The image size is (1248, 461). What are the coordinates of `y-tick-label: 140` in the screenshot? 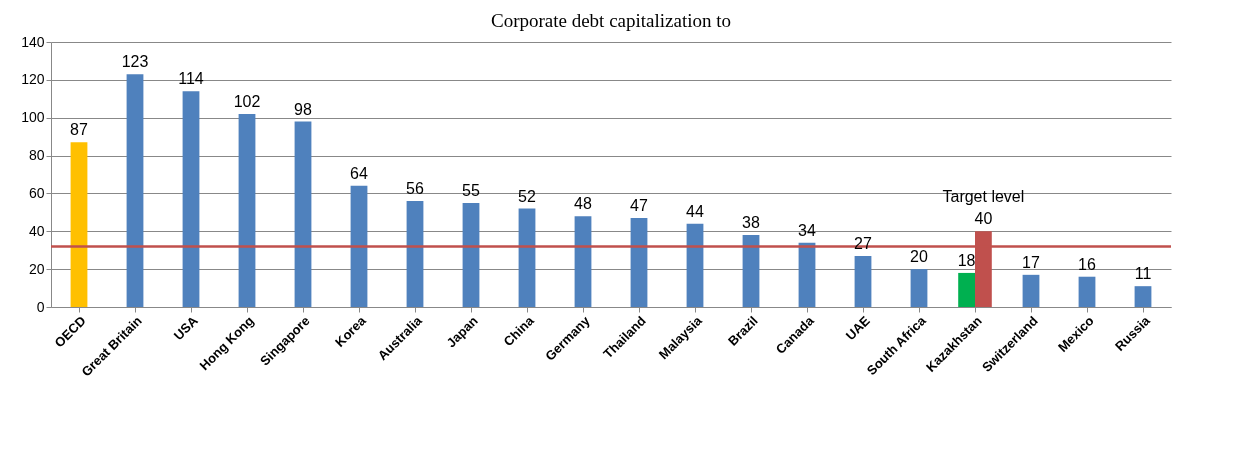 It's located at (33, 41).